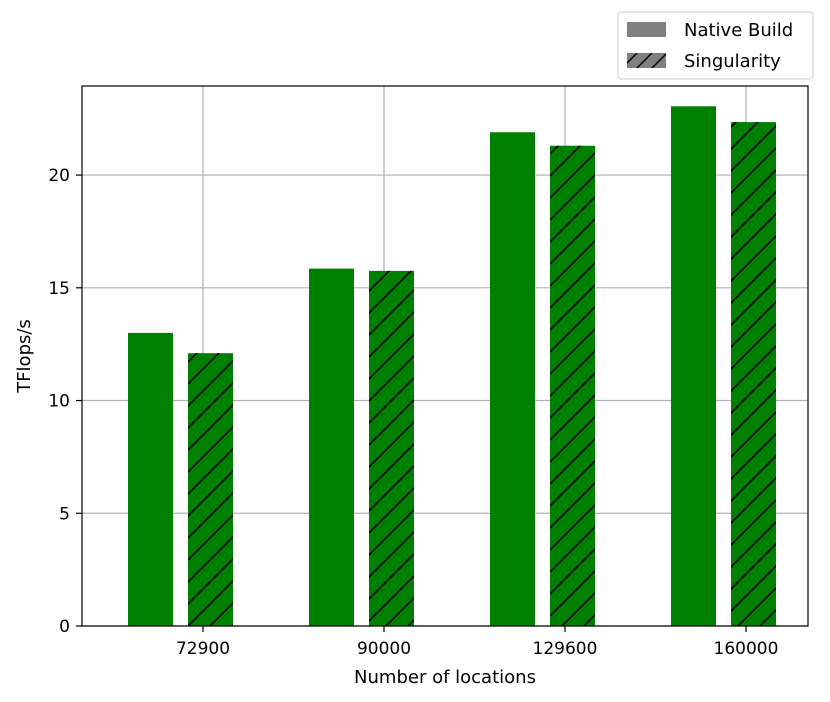 The image size is (830, 702). Describe the element at coordinates (59, 289) in the screenshot. I see `y-tick-label: 15` at that location.